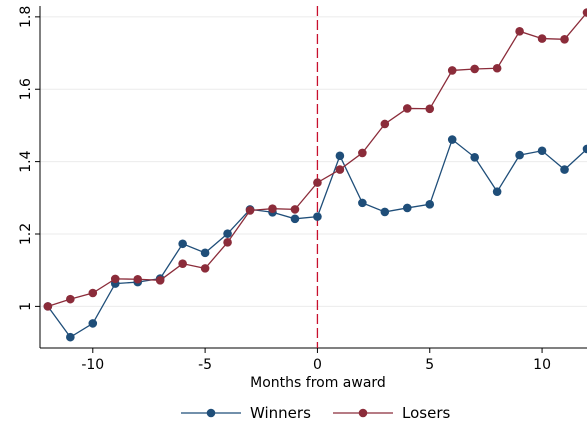  Describe the element at coordinates (280, 413) in the screenshot. I see `legend-label-winners: Winners` at that location.